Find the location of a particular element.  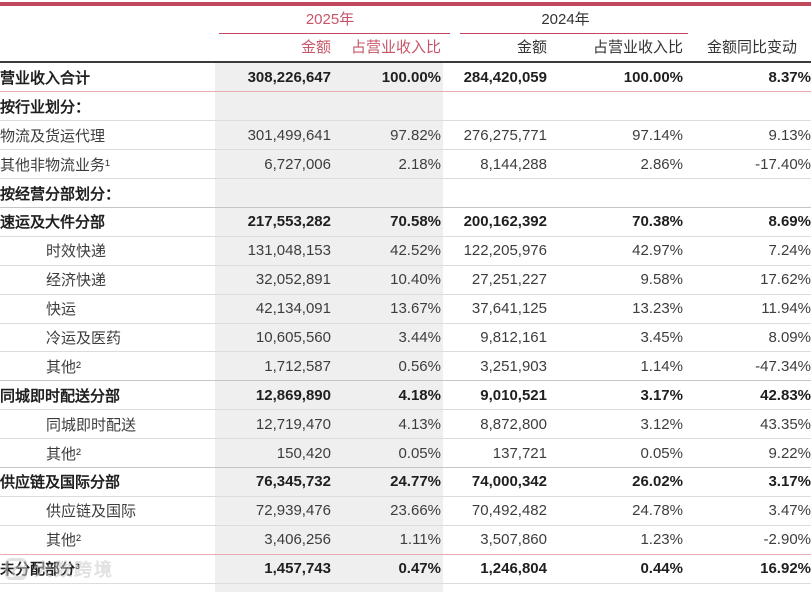

cell-pct-2025: 23.66% is located at coordinates (415, 511).